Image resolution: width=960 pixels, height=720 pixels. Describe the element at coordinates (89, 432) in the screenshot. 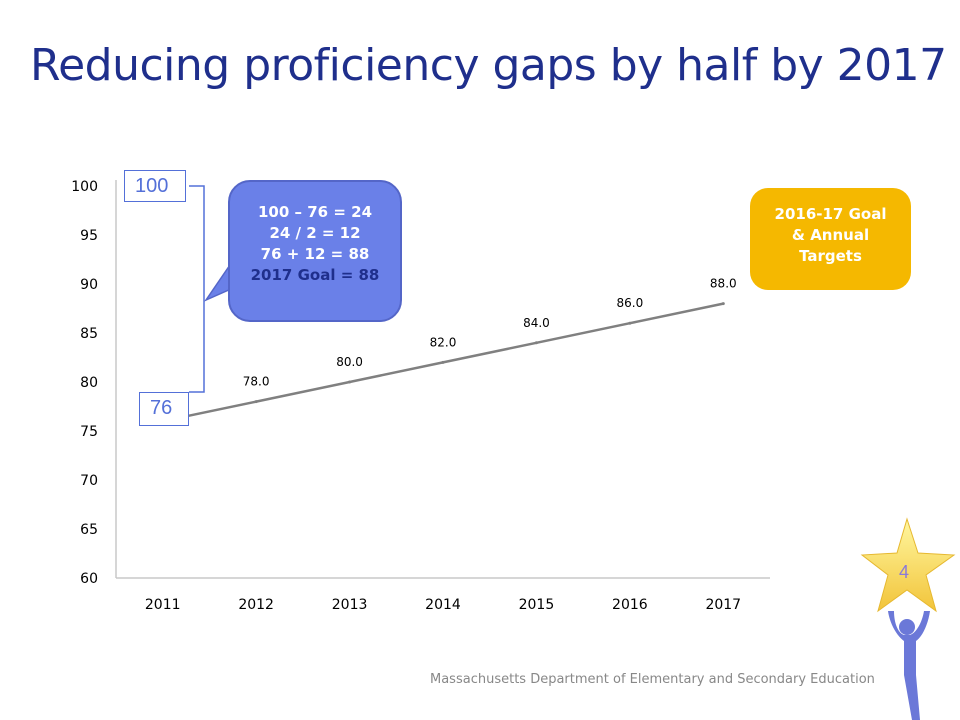

I see `y-tick-label: 75` at that location.